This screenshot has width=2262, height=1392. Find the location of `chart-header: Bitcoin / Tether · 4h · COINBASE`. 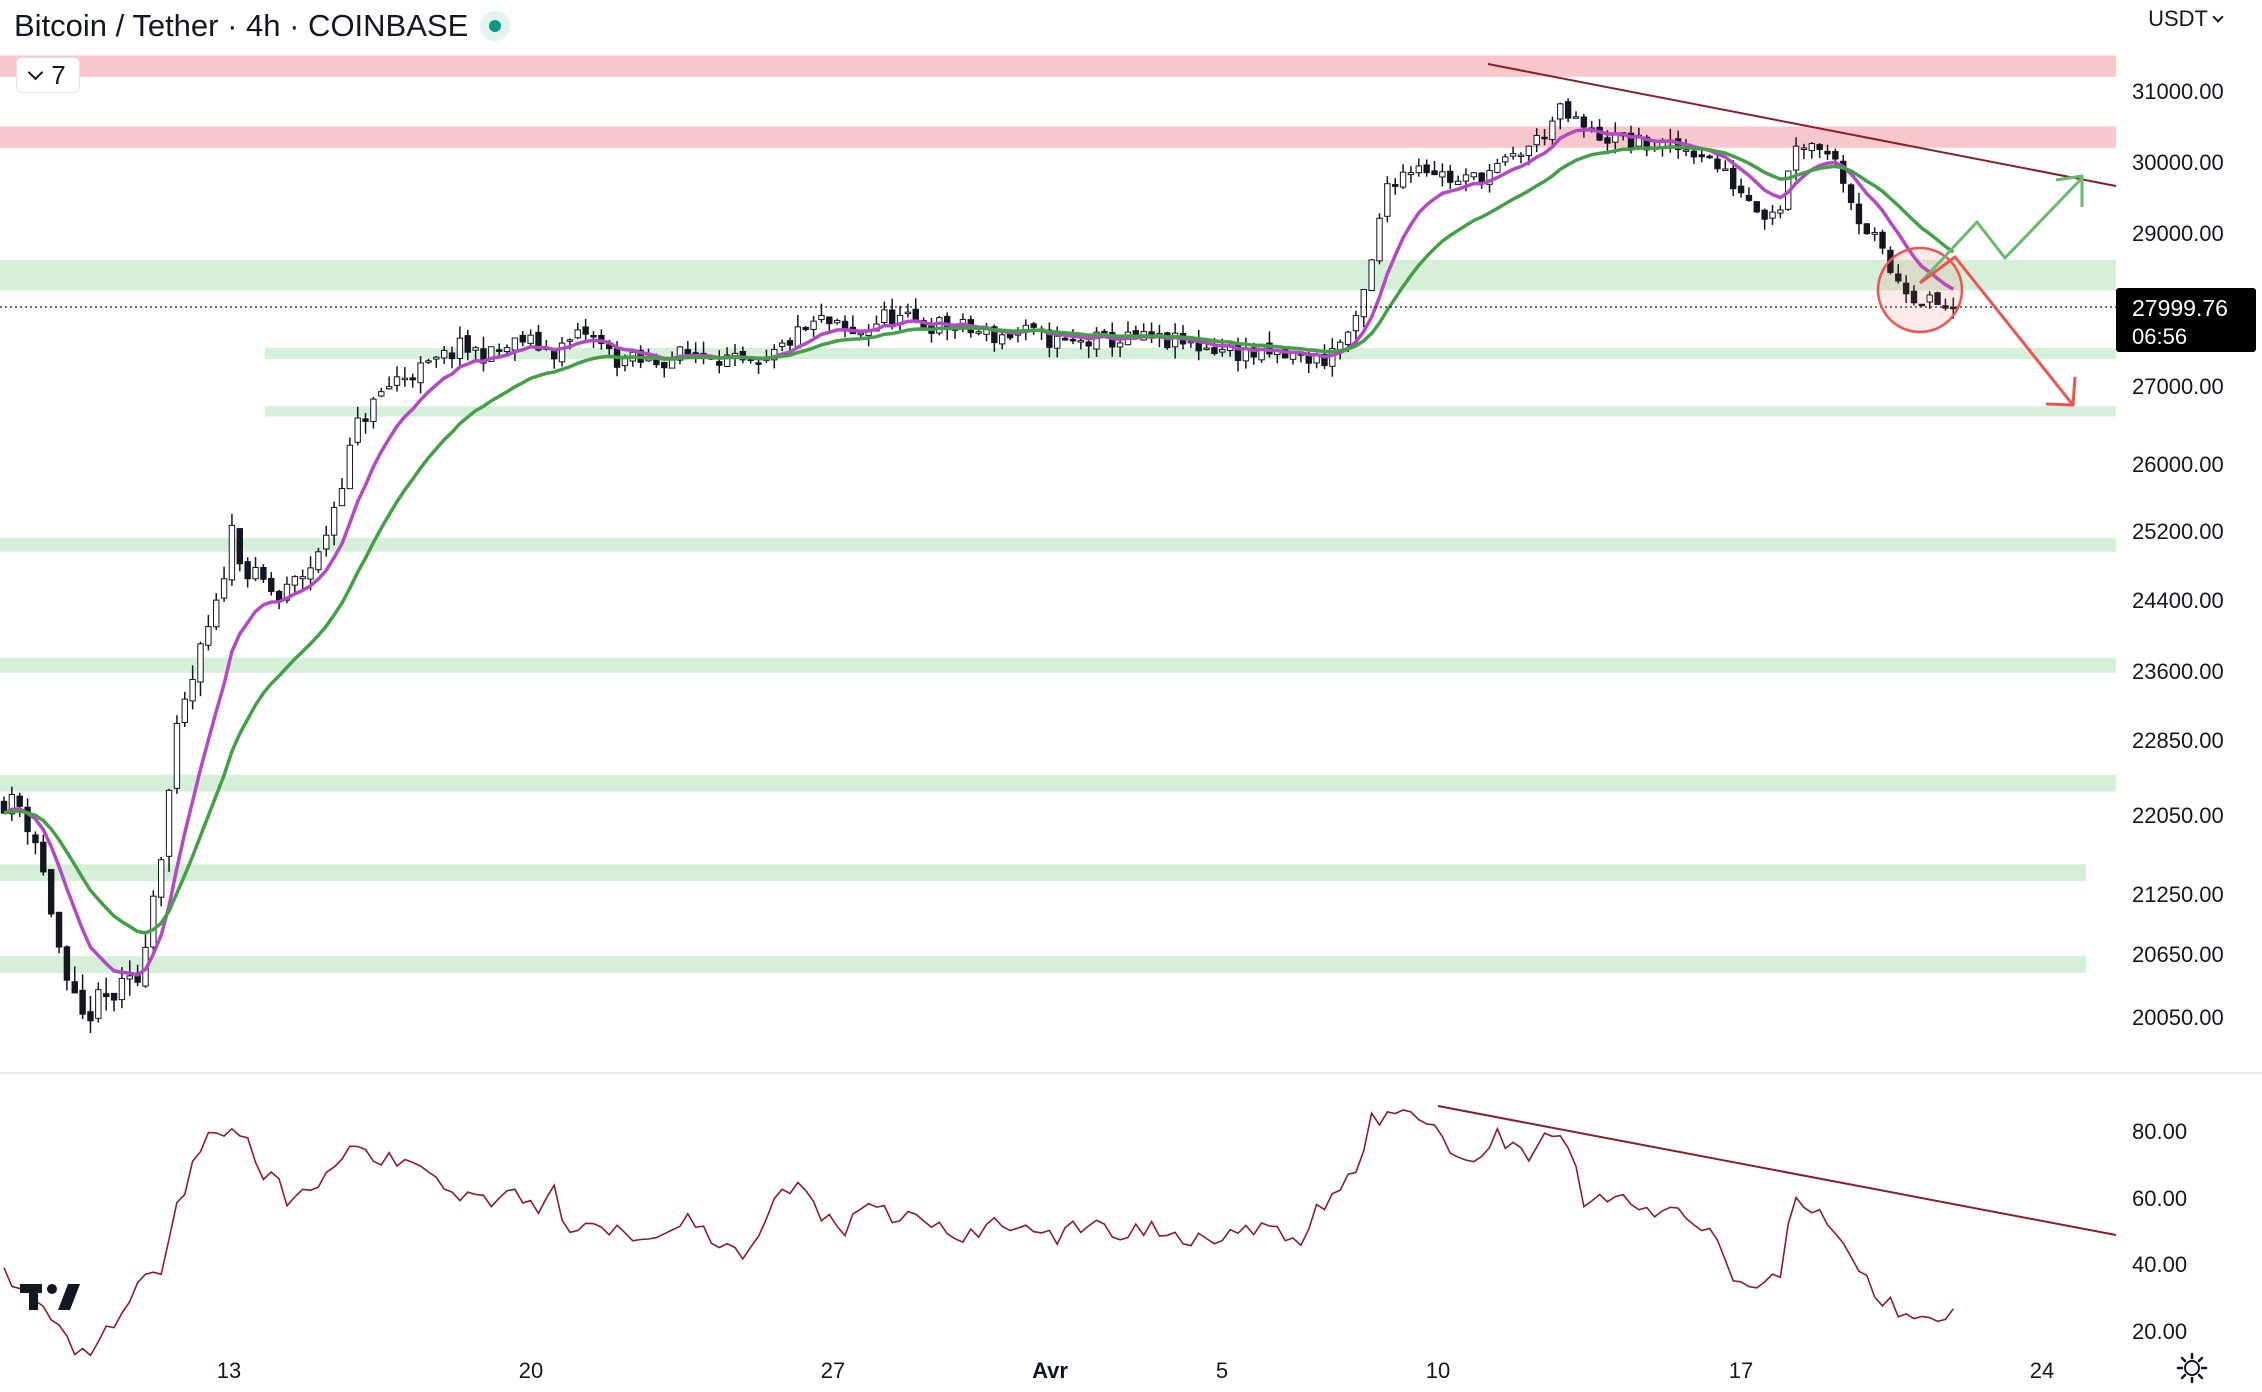

chart-header: Bitcoin / Tether · 4h · COINBASE is located at coordinates (262, 26).